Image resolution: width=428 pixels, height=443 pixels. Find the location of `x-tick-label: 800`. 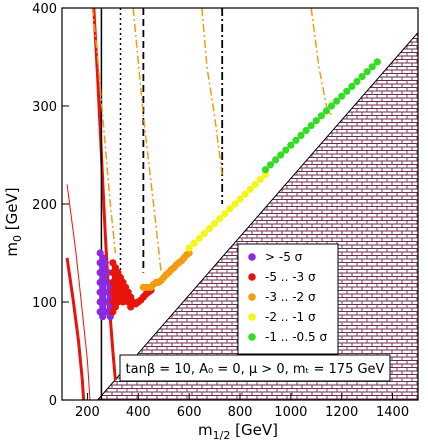

x-tick-label: 800 is located at coordinates (240, 412).